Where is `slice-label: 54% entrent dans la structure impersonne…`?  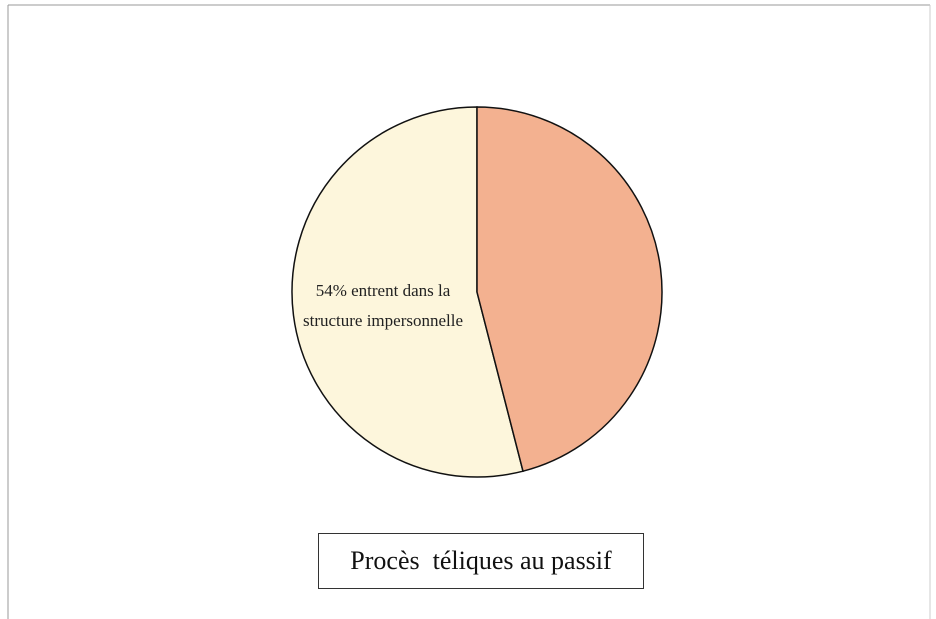 slice-label: 54% entrent dans la structure impersonne… is located at coordinates (383, 305).